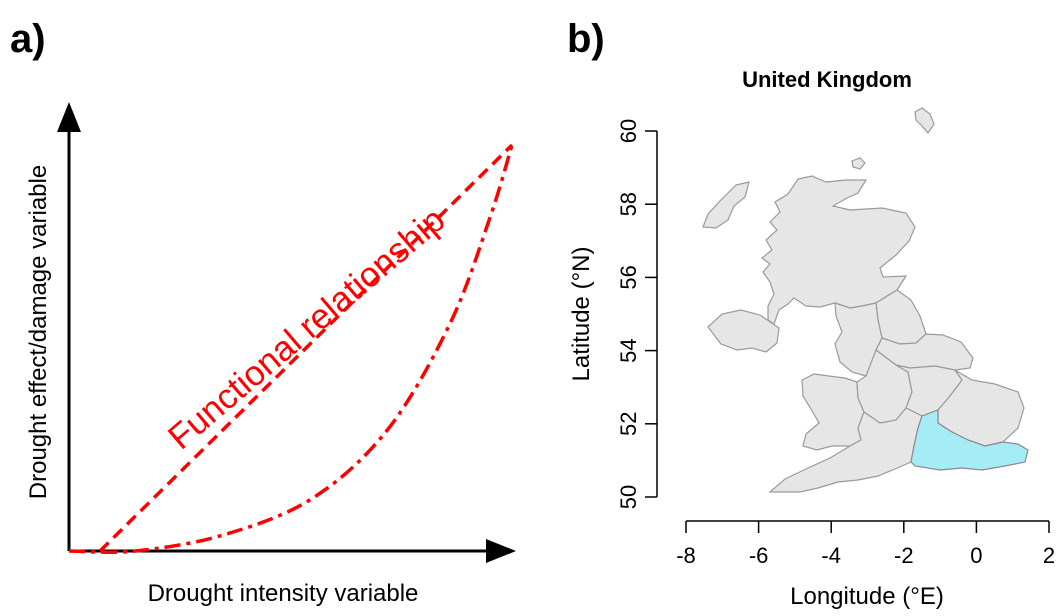 This screenshot has width=1063, height=616. Describe the element at coordinates (628, 350) in the screenshot. I see `latitude-tick-label: 54` at that location.